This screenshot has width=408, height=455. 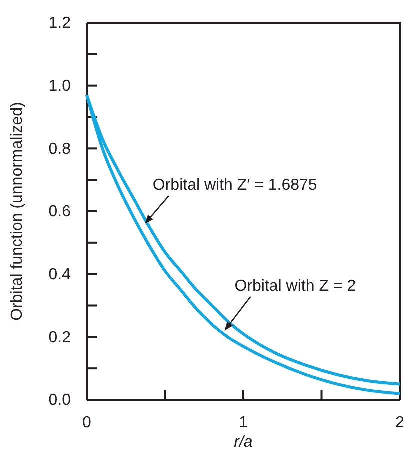 What do you see at coordinates (60, 275) in the screenshot?
I see `y-tick-label: 0.4` at bounding box center [60, 275].